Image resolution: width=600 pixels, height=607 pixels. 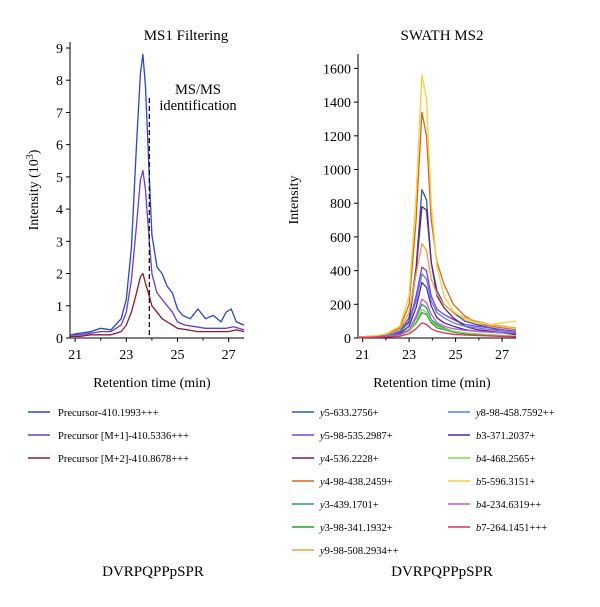 What do you see at coordinates (511, 528) in the screenshot?
I see `swath-legend-label: b7-264.1451+++` at bounding box center [511, 528].